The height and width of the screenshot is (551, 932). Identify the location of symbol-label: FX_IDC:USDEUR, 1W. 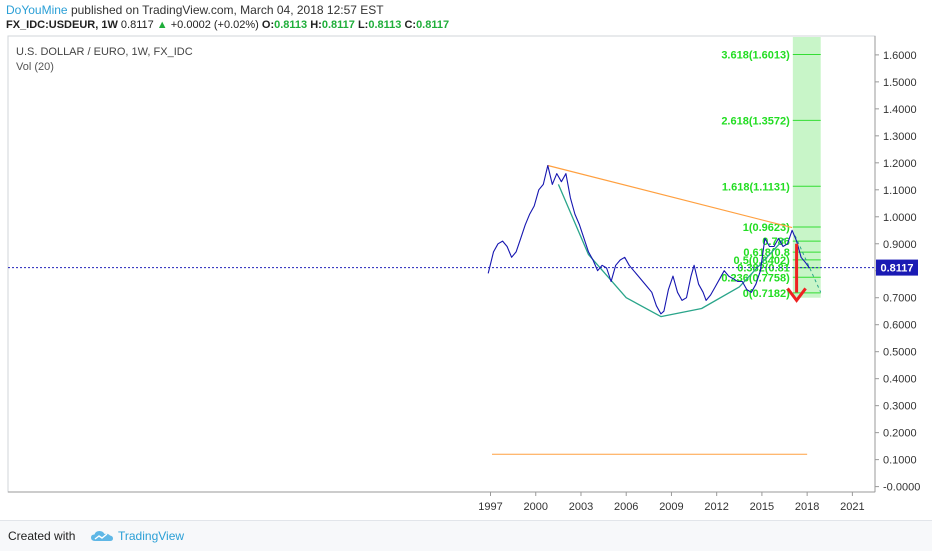
(62, 25).